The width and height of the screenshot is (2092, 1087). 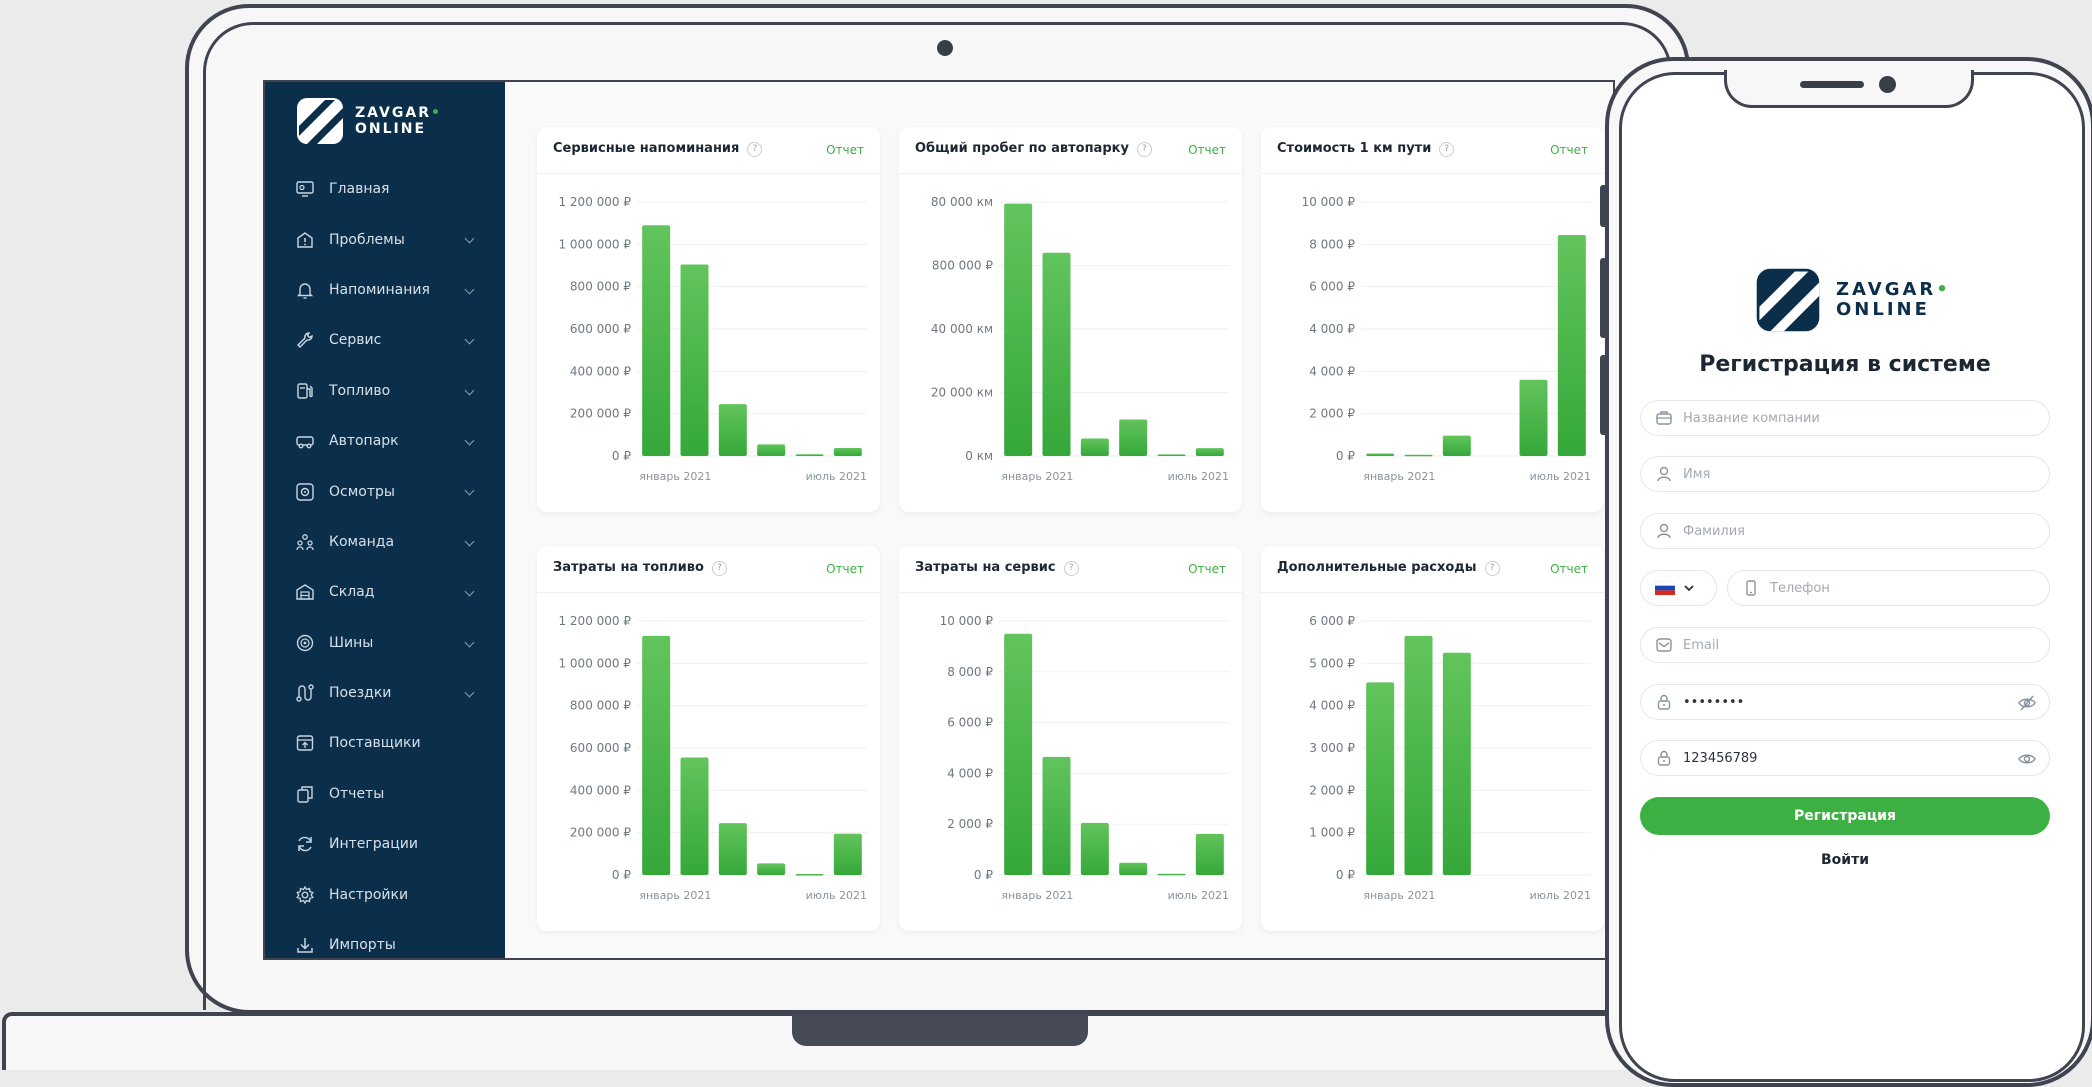 What do you see at coordinates (385, 391) in the screenshot?
I see `sidebar-item-4: Топливо` at bounding box center [385, 391].